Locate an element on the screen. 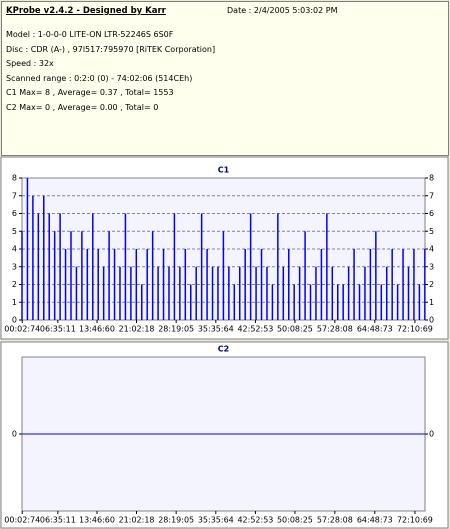 Image resolution: width=450 pixels, height=529 pixels. y-tick-label-right: 1 is located at coordinates (431, 302).